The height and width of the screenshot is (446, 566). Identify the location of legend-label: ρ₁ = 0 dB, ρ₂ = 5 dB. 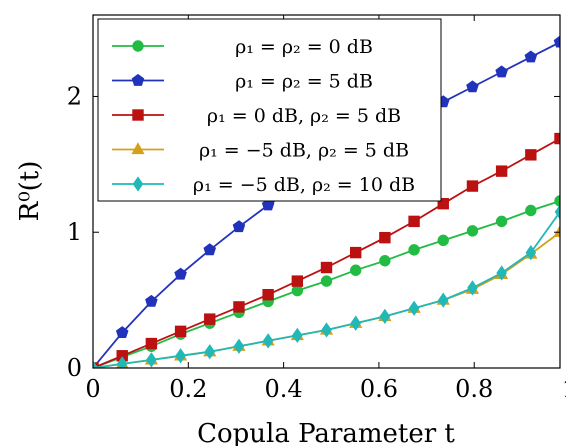
(304, 116).